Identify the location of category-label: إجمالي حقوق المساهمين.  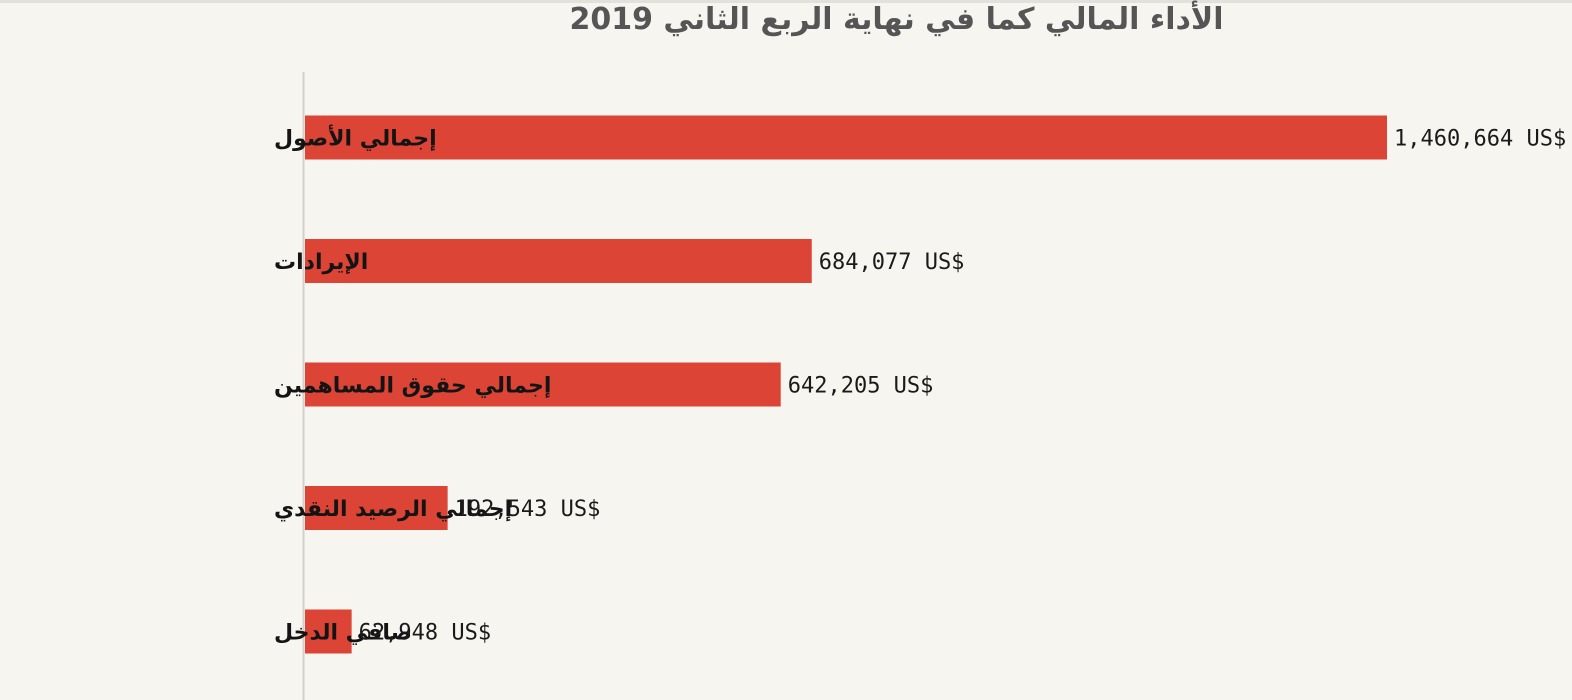
(412, 386).